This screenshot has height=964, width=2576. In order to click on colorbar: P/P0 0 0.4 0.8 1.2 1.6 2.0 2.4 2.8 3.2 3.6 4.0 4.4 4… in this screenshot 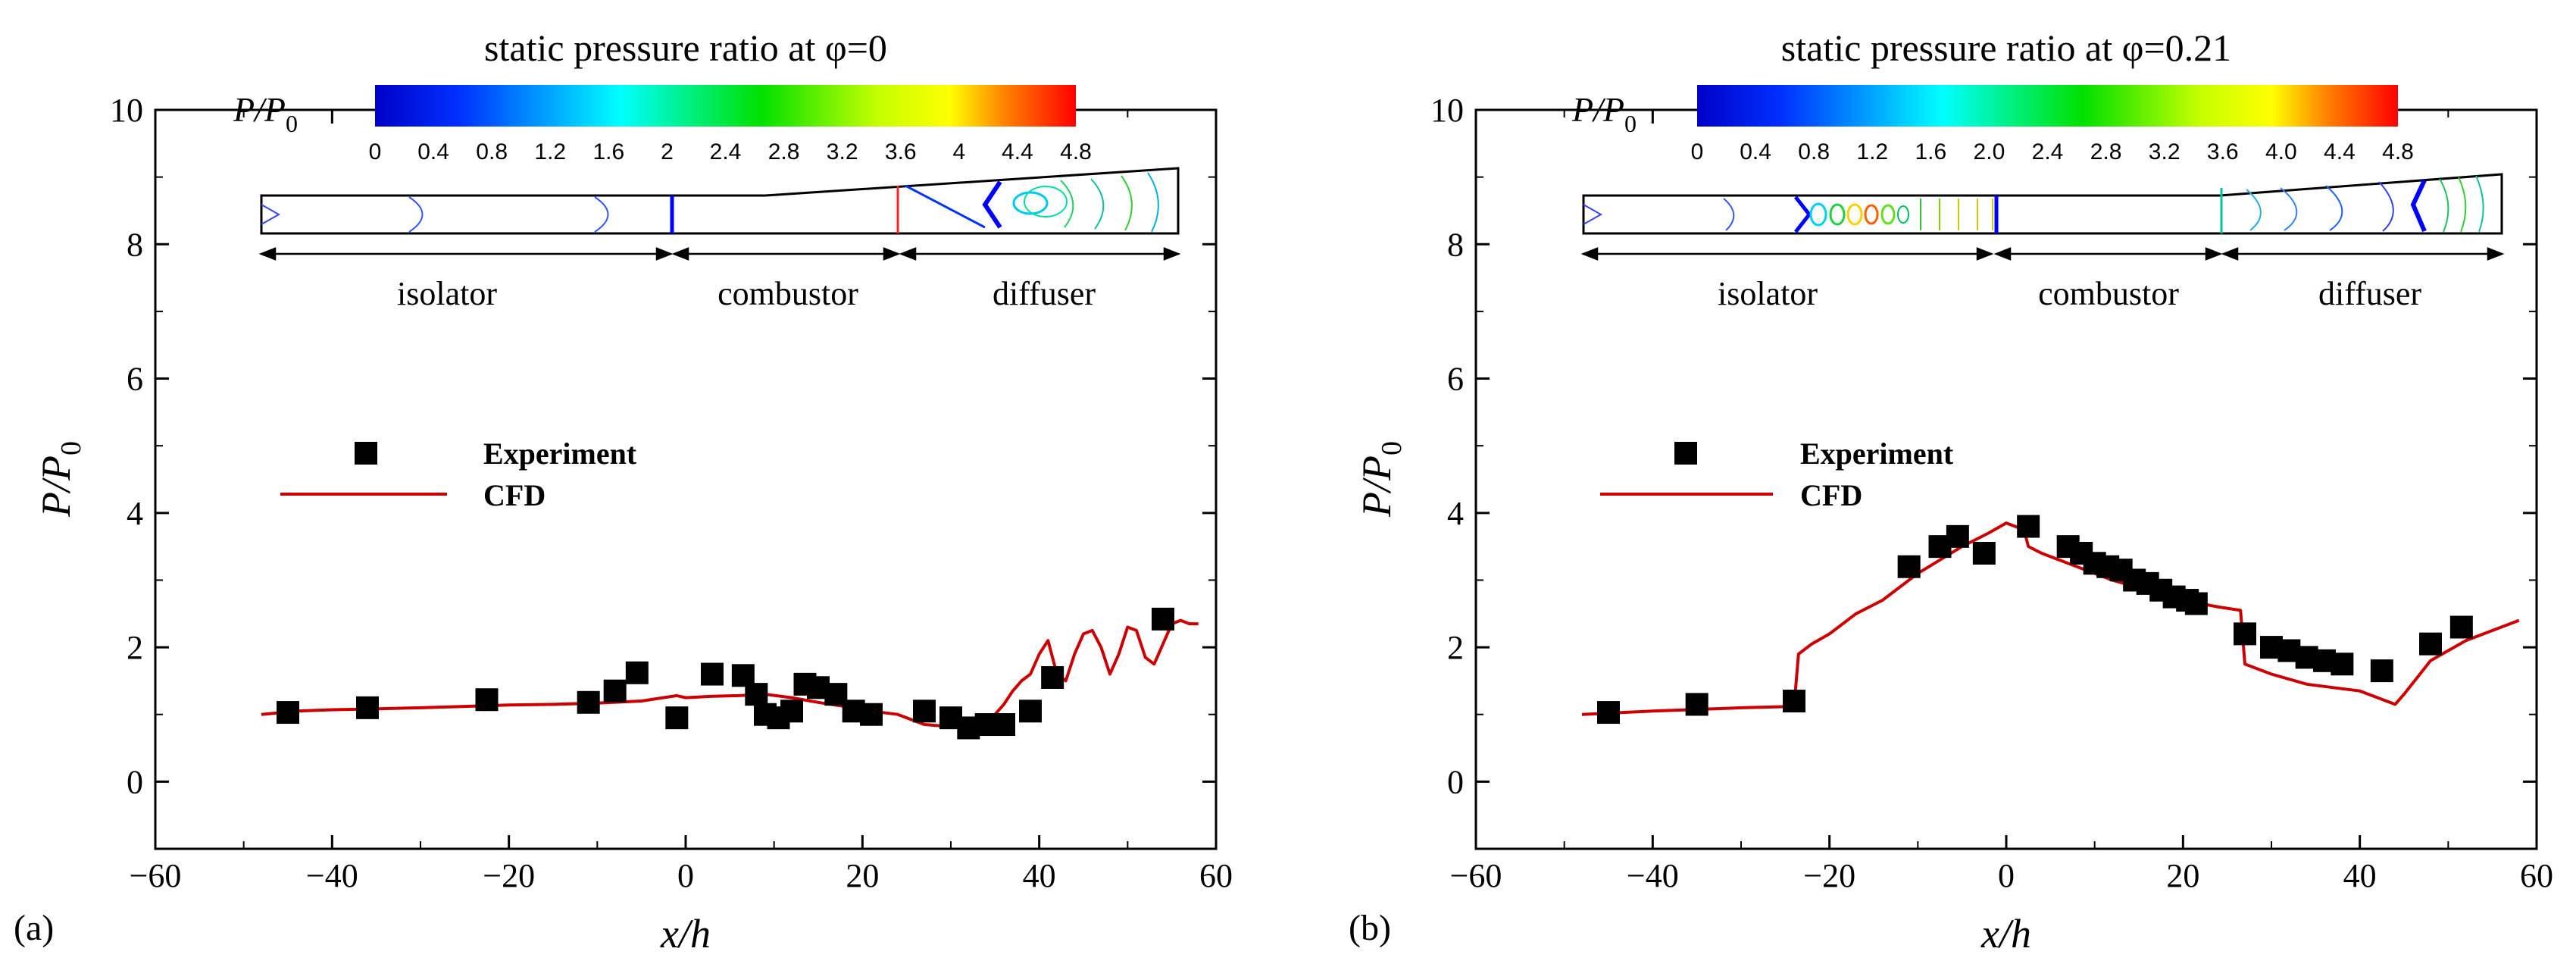, I will do `click(1992, 125)`.